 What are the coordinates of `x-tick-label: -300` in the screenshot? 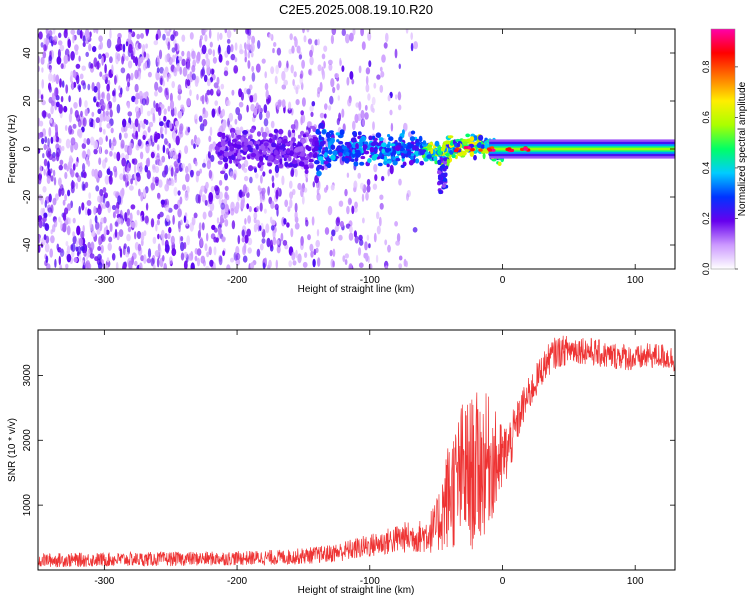 It's located at (104, 280).